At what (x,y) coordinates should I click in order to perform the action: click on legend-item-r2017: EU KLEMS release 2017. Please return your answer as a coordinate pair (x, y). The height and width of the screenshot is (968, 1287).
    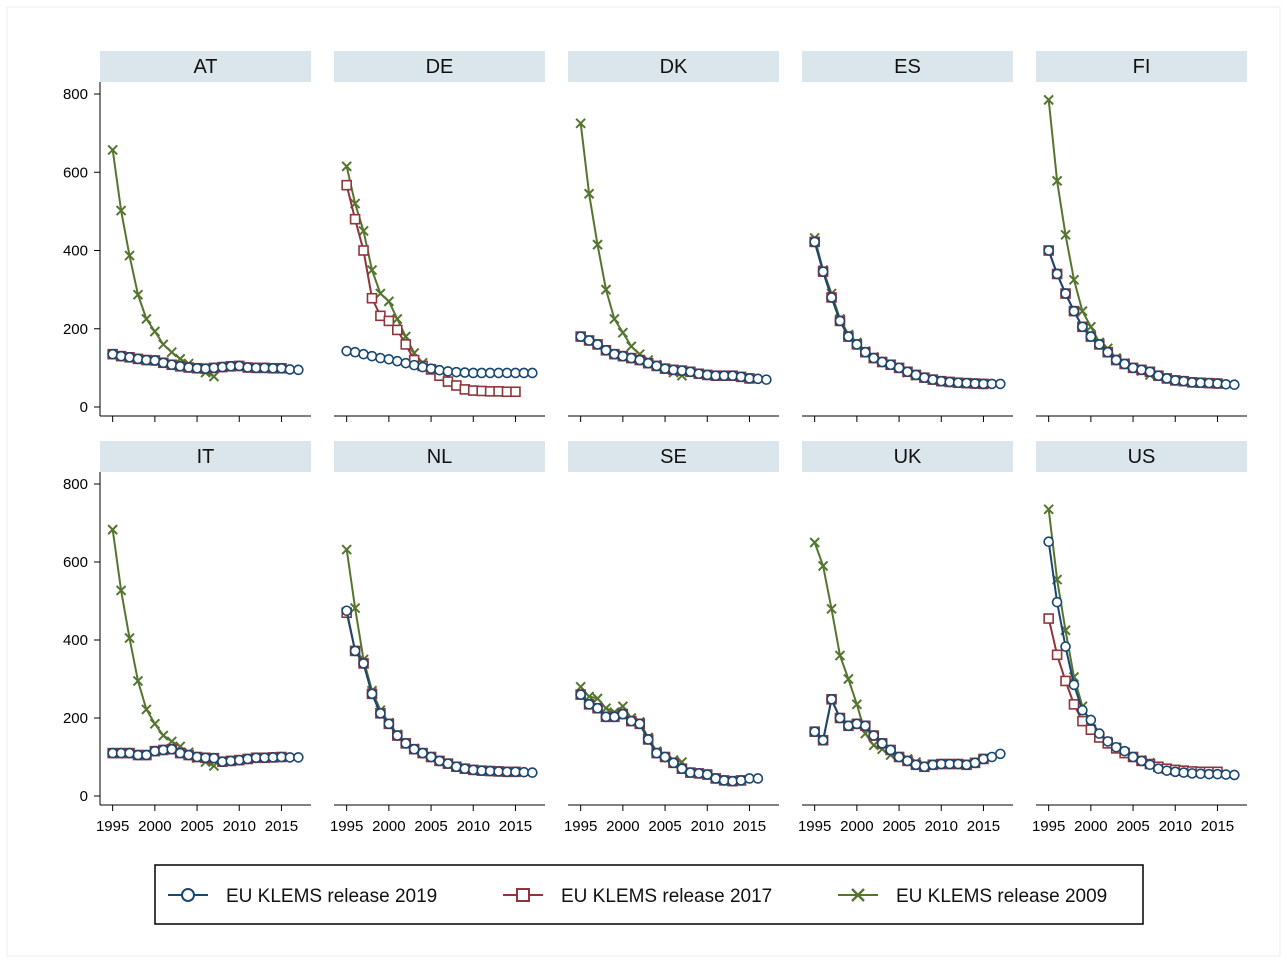
    Looking at the image, I should click on (637, 896).